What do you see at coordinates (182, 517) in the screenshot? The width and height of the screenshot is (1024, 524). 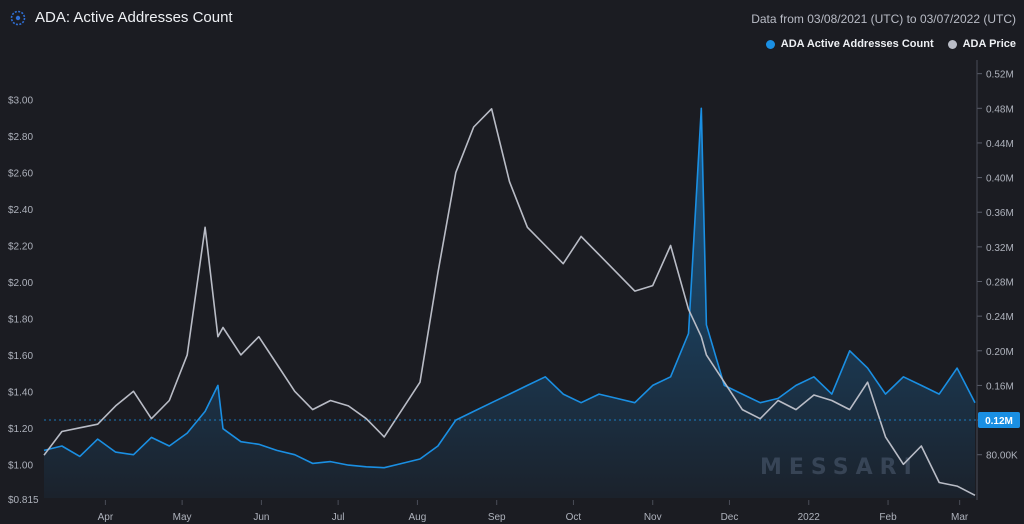 I see `x-axis-tick: May` at bounding box center [182, 517].